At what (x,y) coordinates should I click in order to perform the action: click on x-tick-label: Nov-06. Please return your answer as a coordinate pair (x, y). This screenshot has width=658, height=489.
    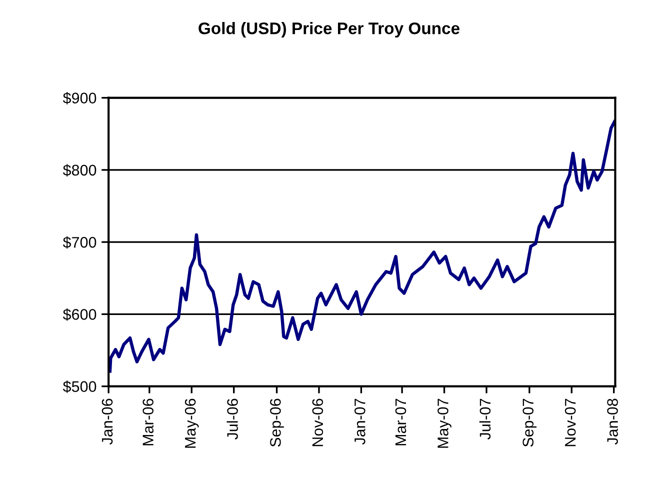
    Looking at the image, I should click on (318, 422).